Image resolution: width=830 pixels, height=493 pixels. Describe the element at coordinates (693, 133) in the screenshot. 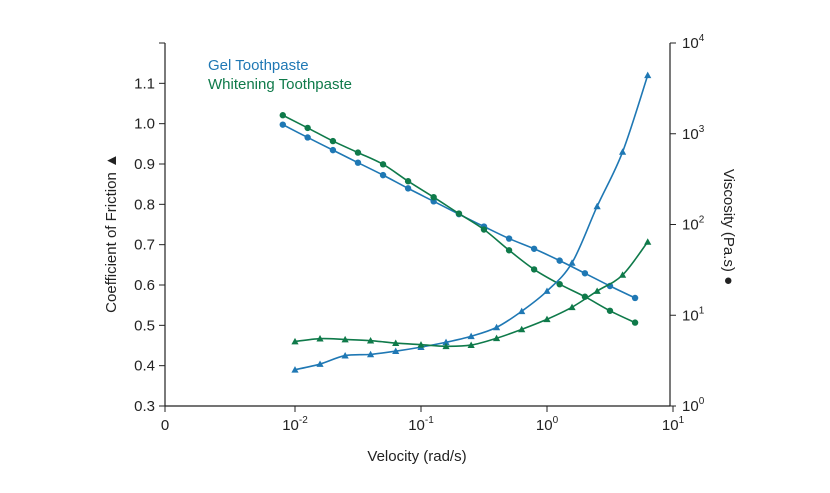

I see `y-right-tick-label: 10³` at that location.